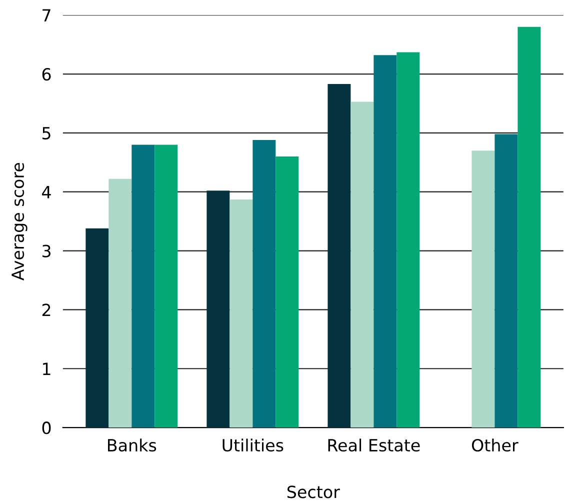 This screenshot has width=572, height=503. Describe the element at coordinates (46, 192) in the screenshot. I see `y-tick-label: 4` at that location.